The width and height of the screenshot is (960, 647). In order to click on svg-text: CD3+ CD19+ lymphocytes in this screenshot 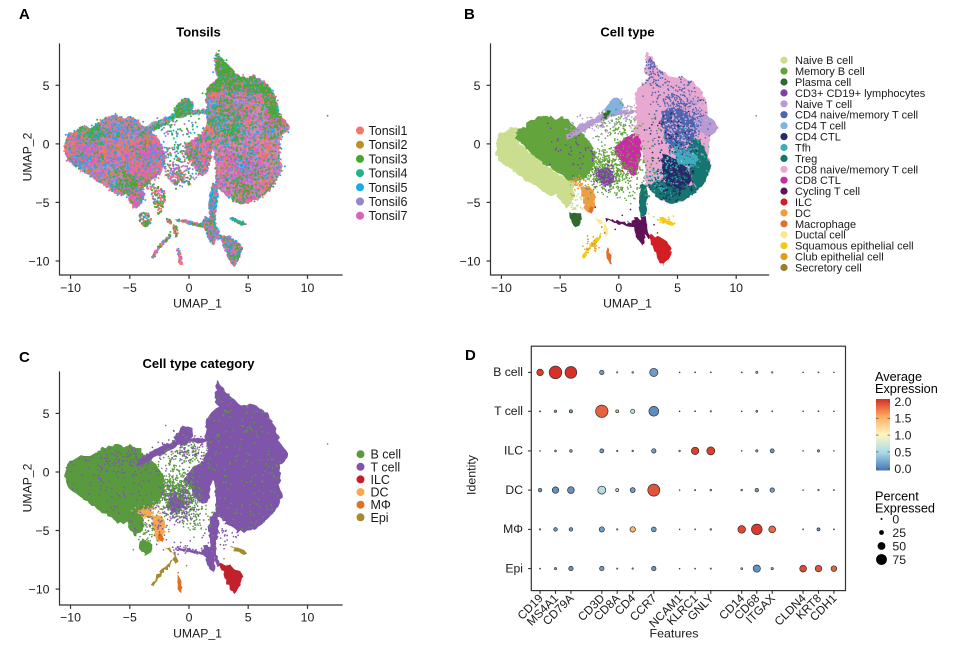, I will do `click(860, 94)`.